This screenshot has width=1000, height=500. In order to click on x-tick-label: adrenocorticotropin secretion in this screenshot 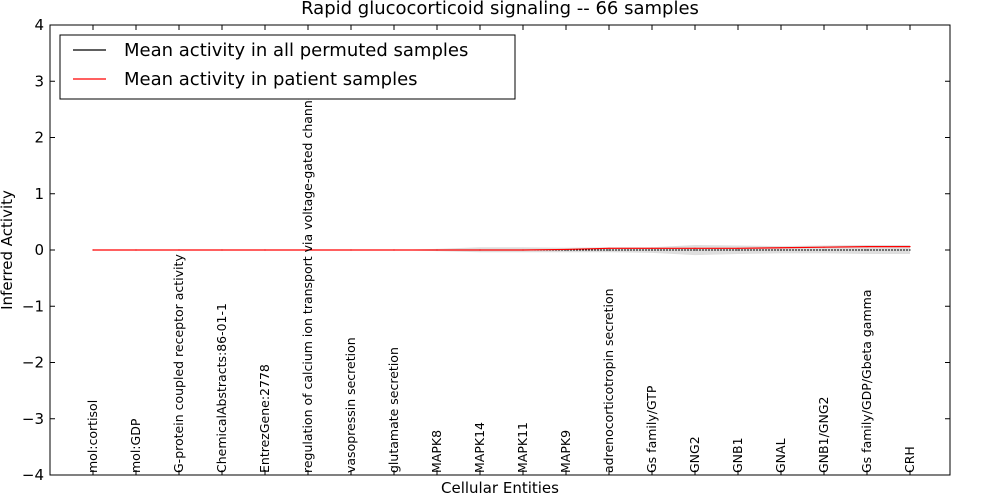, I will do `click(608, 380)`.